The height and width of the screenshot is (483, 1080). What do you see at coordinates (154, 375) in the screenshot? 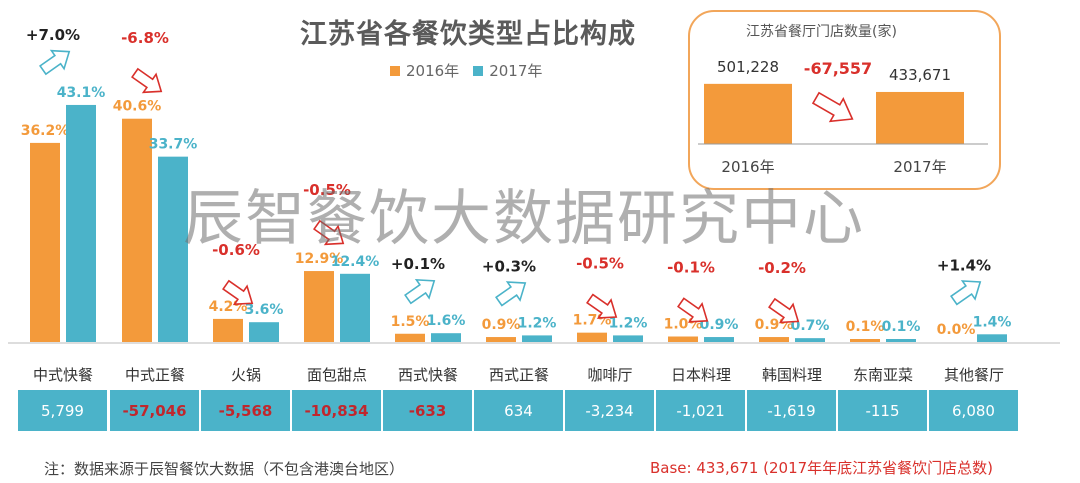
I see `category-label: 中式正餐` at bounding box center [154, 375].